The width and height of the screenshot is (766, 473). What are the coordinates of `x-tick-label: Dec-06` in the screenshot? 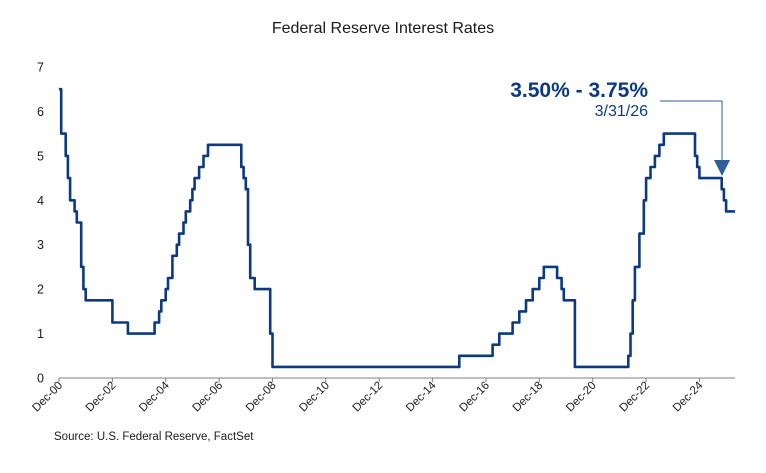 It's located at (208, 397).